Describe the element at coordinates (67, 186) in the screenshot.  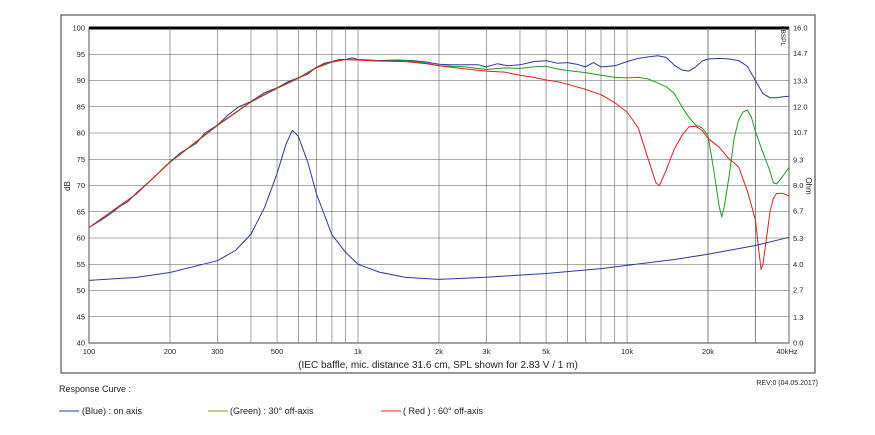
I see `y-axis-label: dB` at that location.